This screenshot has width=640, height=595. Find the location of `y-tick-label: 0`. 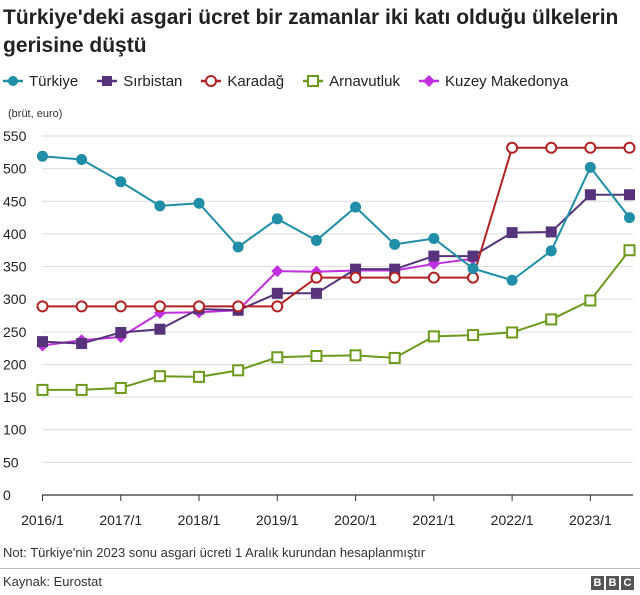

y-tick-label: 0 is located at coordinates (7, 495).